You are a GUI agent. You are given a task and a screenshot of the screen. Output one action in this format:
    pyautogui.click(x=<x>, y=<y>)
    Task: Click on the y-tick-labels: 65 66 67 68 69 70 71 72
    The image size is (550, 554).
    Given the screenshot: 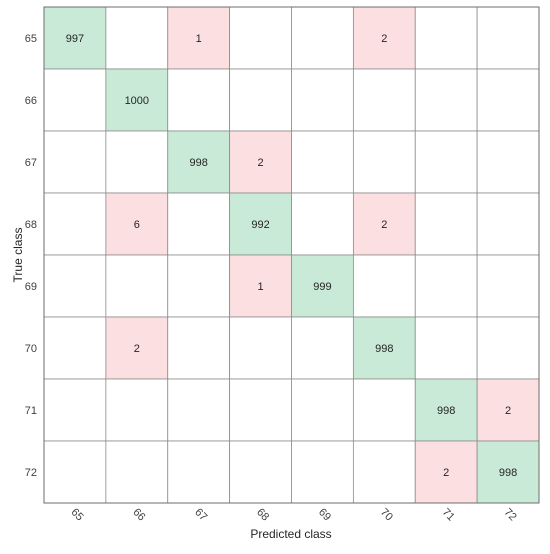 What is the action you would take?
    pyautogui.click(x=31, y=256)
    